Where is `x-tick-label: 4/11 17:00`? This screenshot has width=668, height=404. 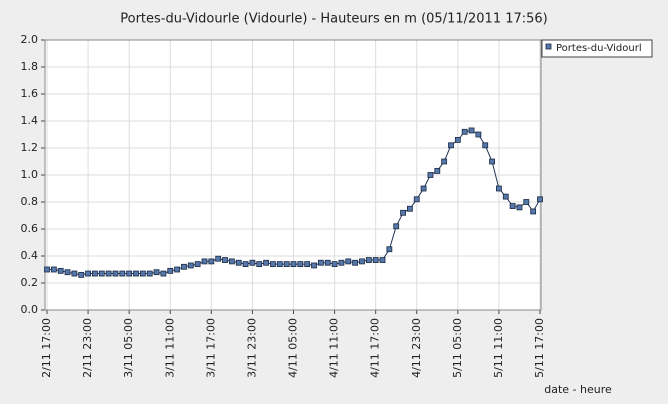
x-tick-label: 4/11 17:00 is located at coordinates (375, 348).